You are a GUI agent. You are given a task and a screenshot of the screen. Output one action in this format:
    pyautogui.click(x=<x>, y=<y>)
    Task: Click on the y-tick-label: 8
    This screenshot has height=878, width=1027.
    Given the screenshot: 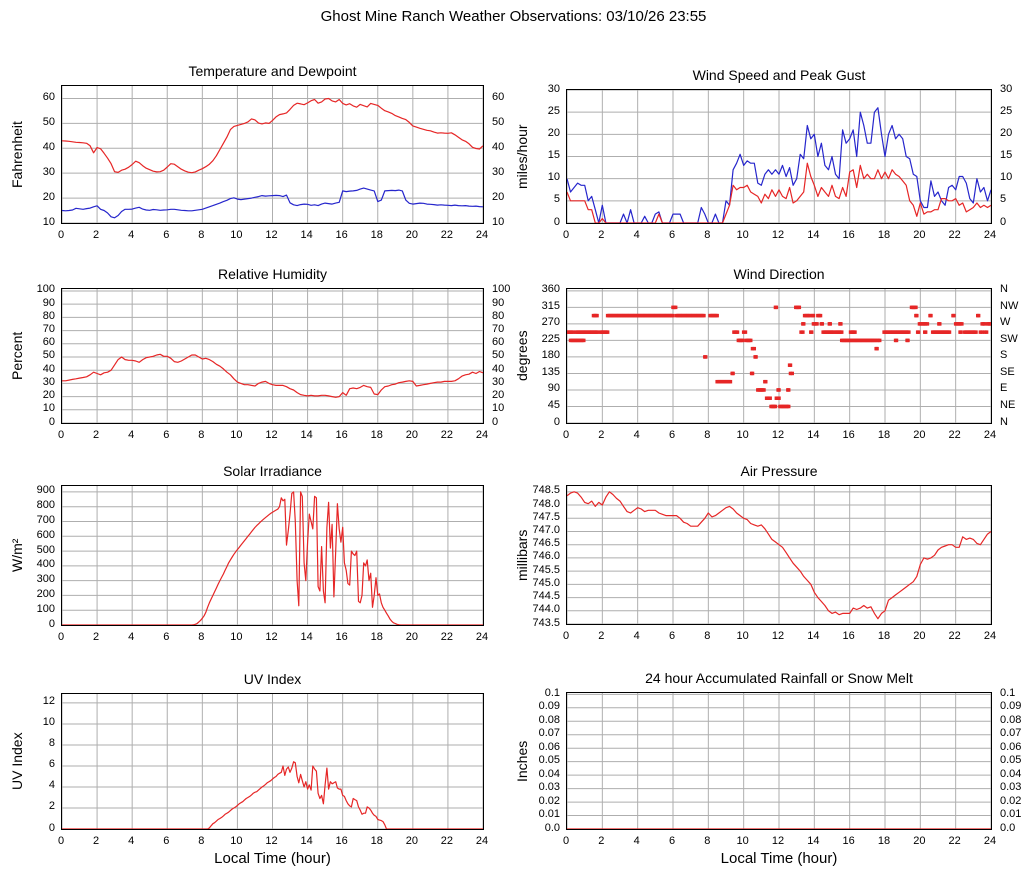 What is the action you would take?
    pyautogui.click(x=51, y=743)
    